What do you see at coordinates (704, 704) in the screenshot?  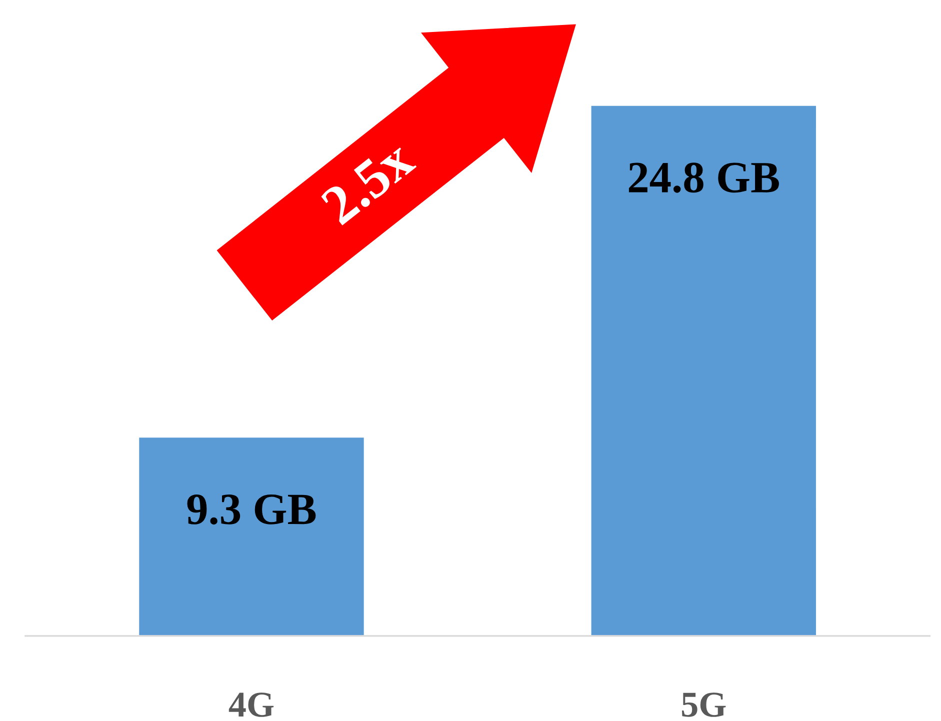 I see `x-tick-label: 5G` at bounding box center [704, 704].